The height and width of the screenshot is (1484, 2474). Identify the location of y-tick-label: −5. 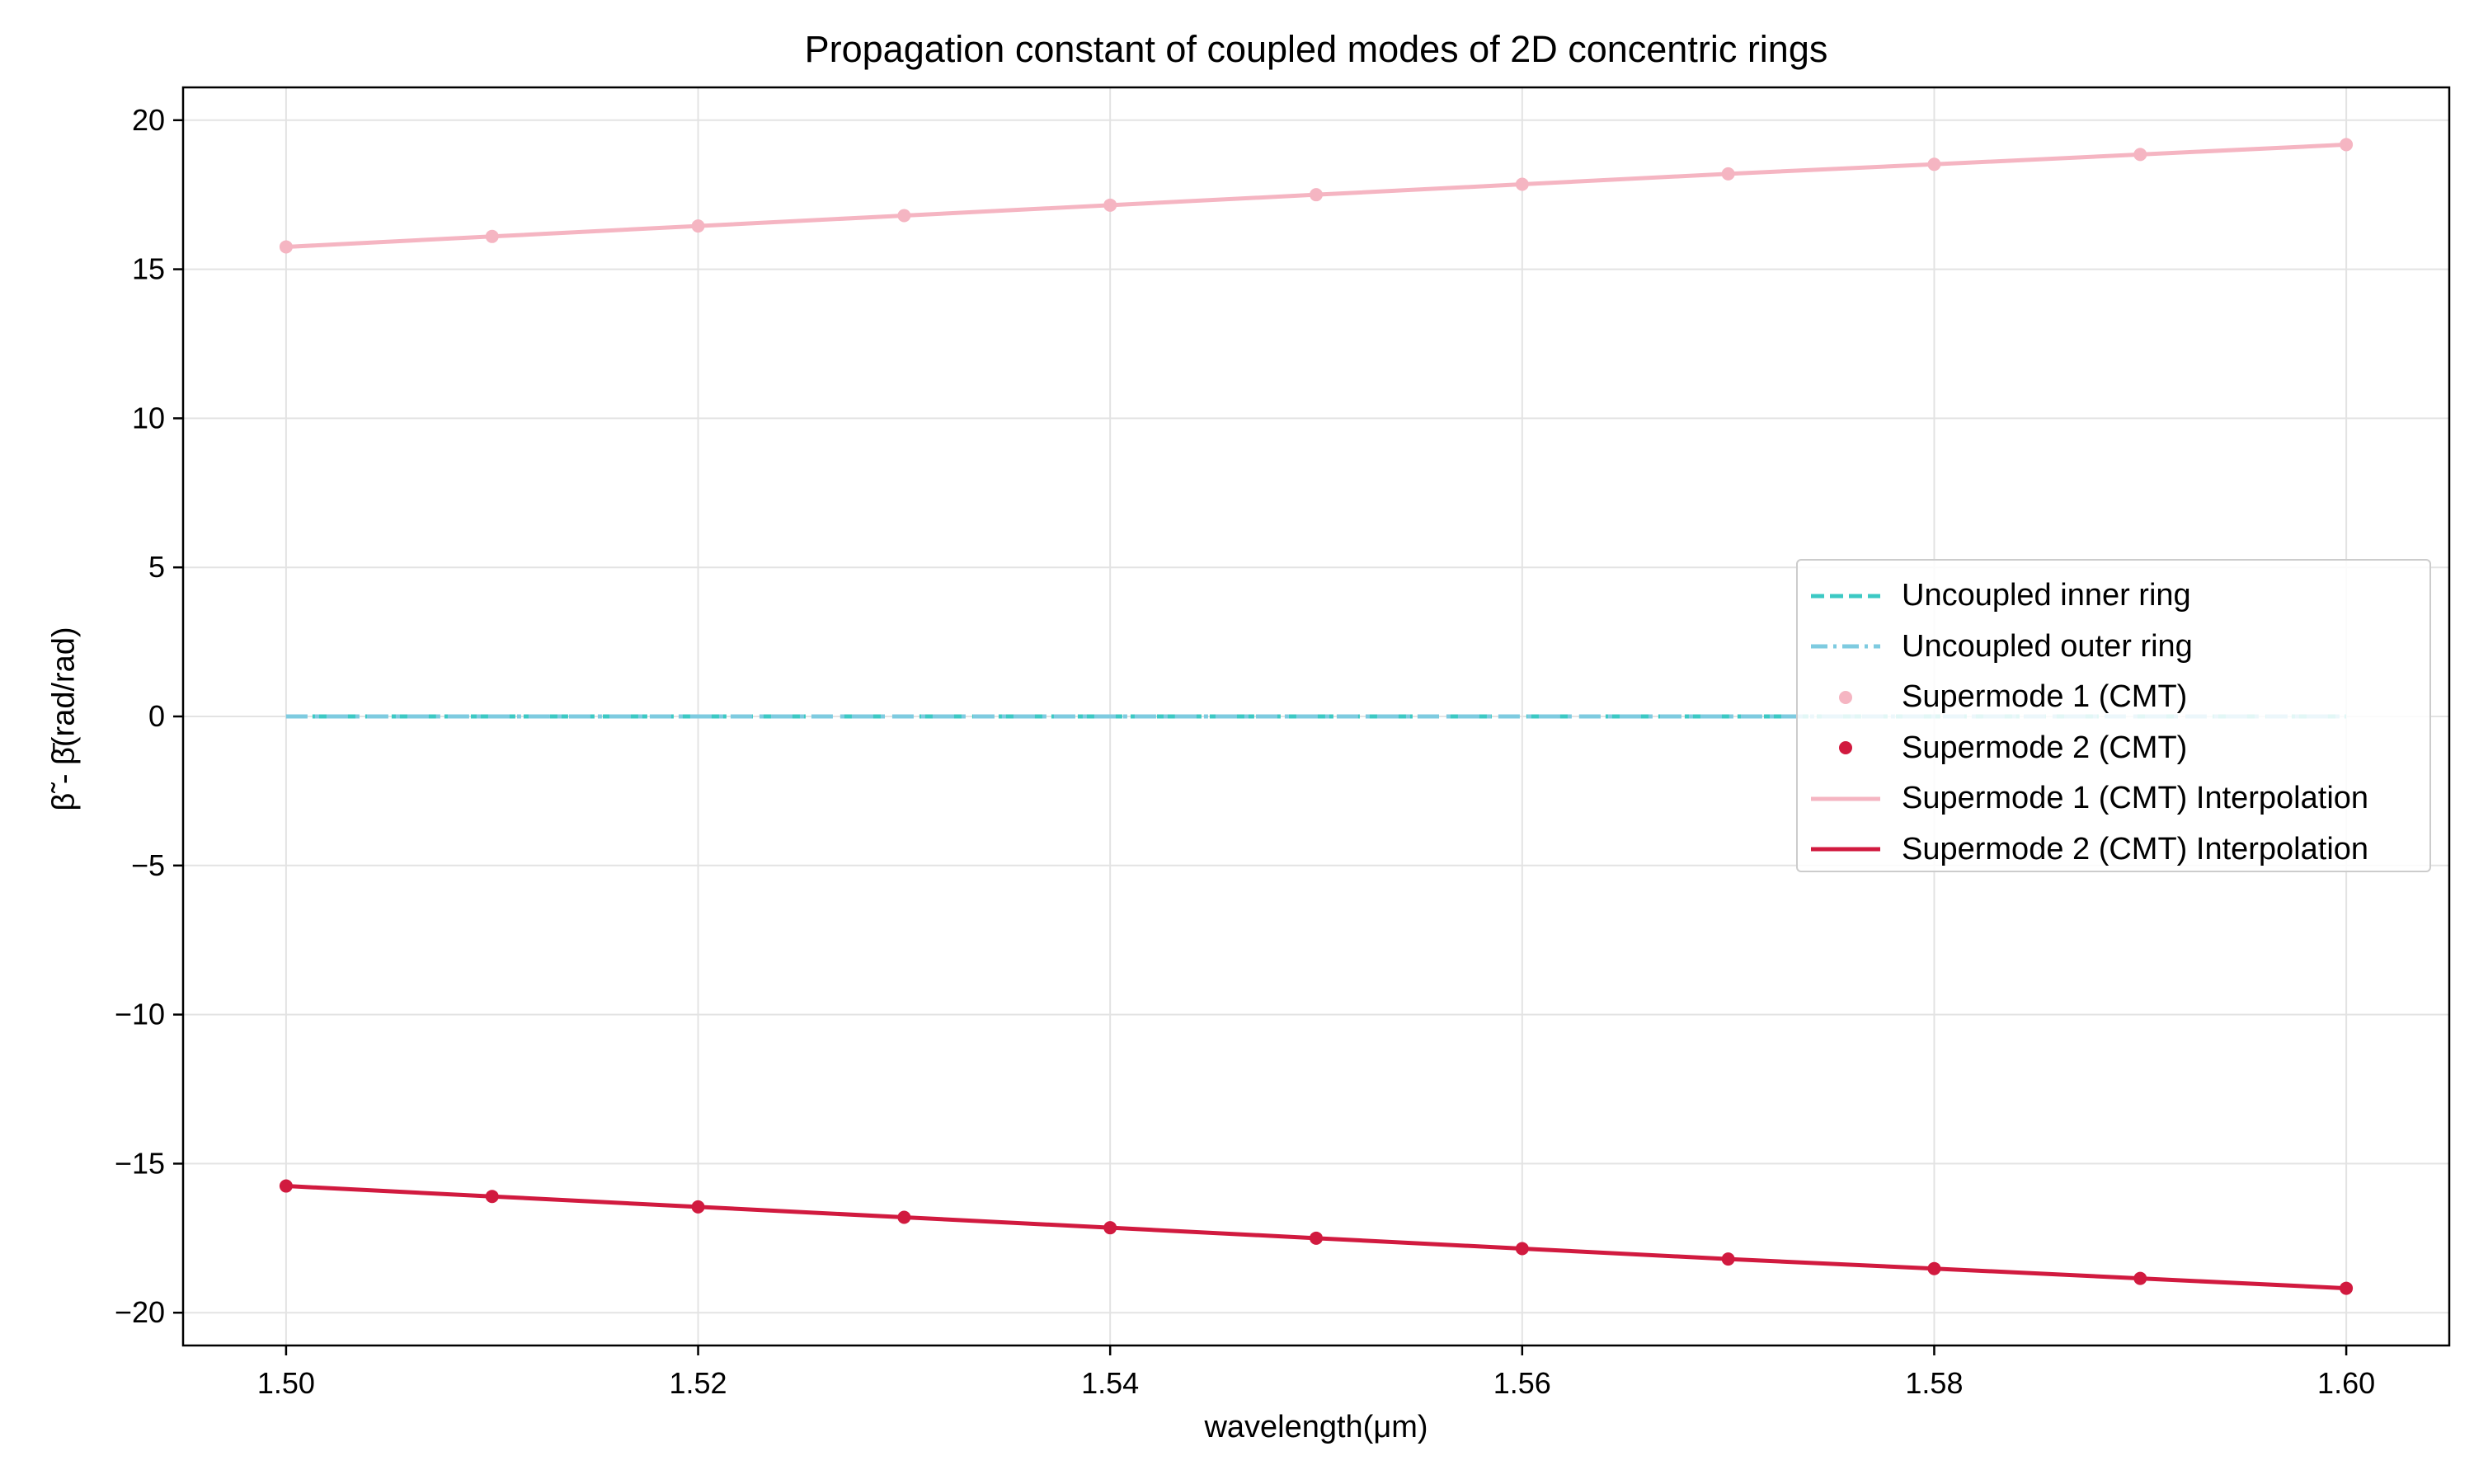
(148, 865).